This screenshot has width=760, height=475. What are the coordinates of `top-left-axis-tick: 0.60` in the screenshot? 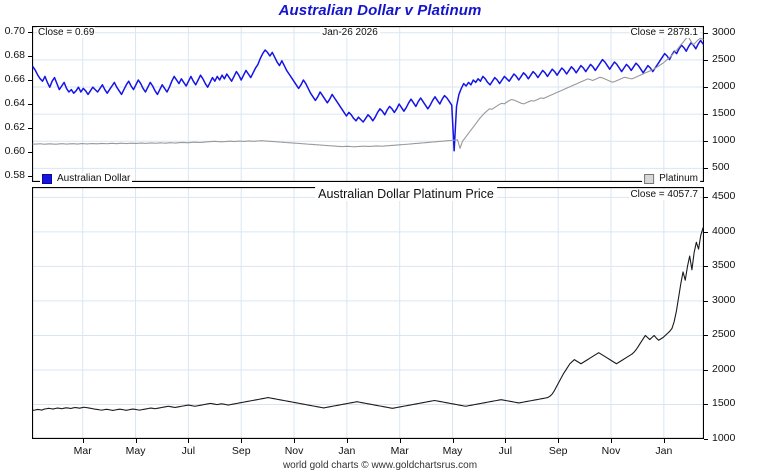 It's located at (14, 151).